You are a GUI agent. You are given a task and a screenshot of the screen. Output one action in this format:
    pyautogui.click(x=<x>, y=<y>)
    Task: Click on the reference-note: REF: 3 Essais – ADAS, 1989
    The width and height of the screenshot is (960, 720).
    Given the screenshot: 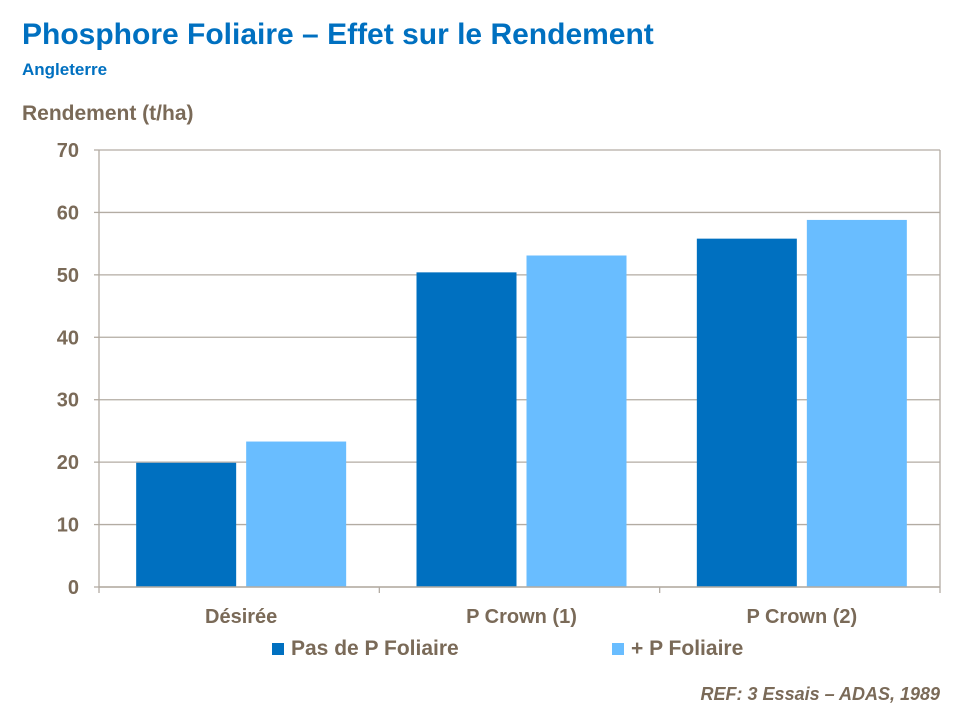 What is the action you would take?
    pyautogui.click(x=820, y=694)
    